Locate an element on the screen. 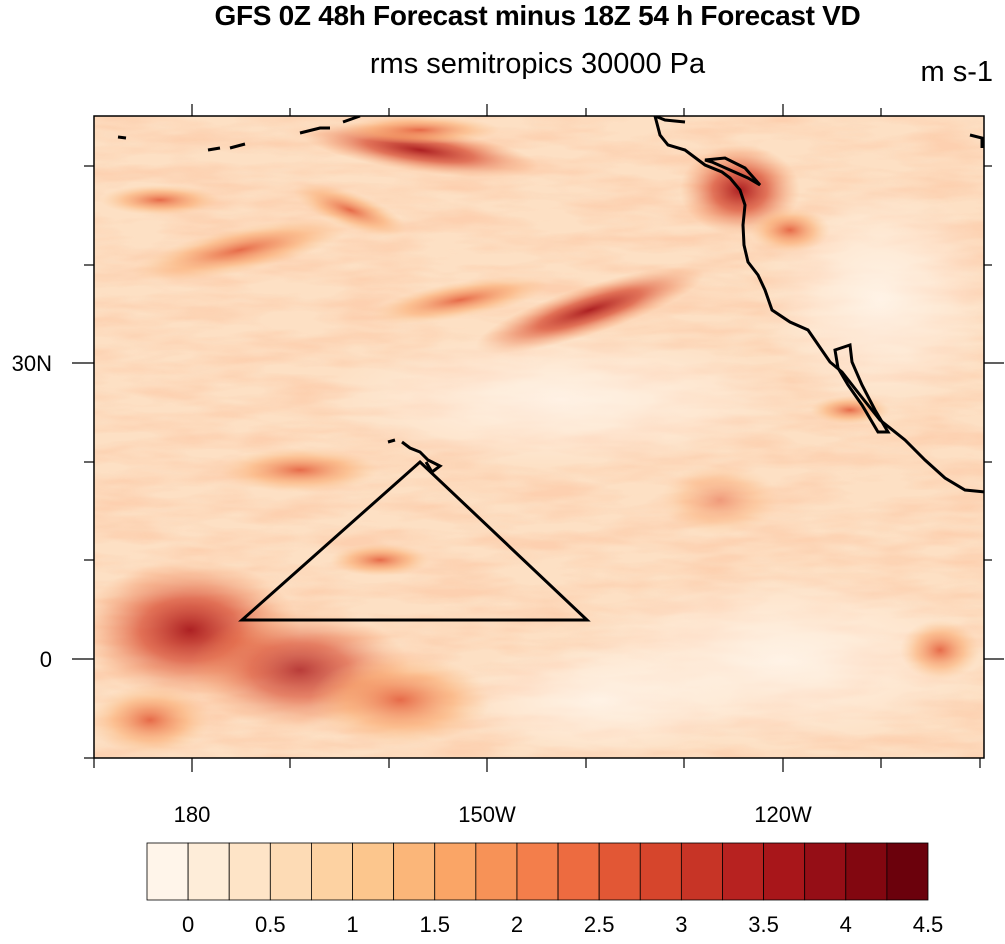 The height and width of the screenshot is (944, 1005). colorbar-label: 4 is located at coordinates (846, 924).